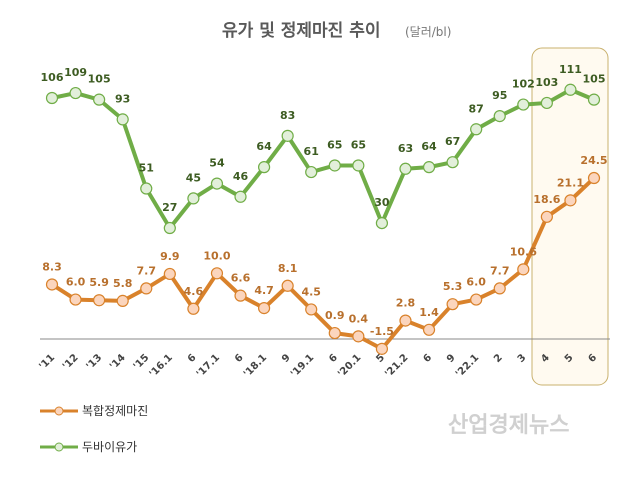 This screenshot has width=633, height=478. What do you see at coordinates (52, 77) in the screenshot?
I see `dubai-data-label: 106` at bounding box center [52, 77].